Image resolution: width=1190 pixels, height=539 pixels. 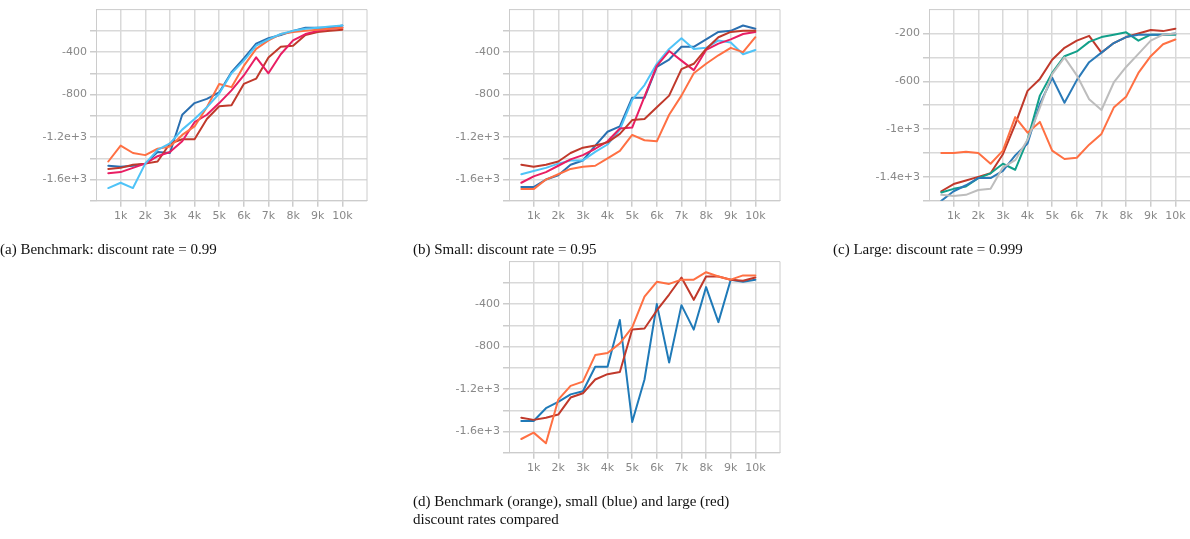 I want to click on y-tick-label: -1.4e+3, so click(x=897, y=176).